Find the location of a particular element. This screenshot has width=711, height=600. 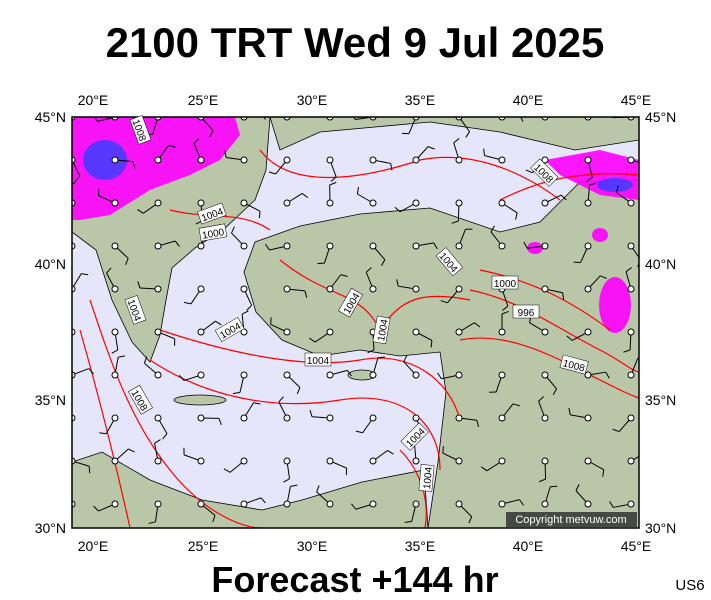

isobar-label: 1004 is located at coordinates (318, 359).